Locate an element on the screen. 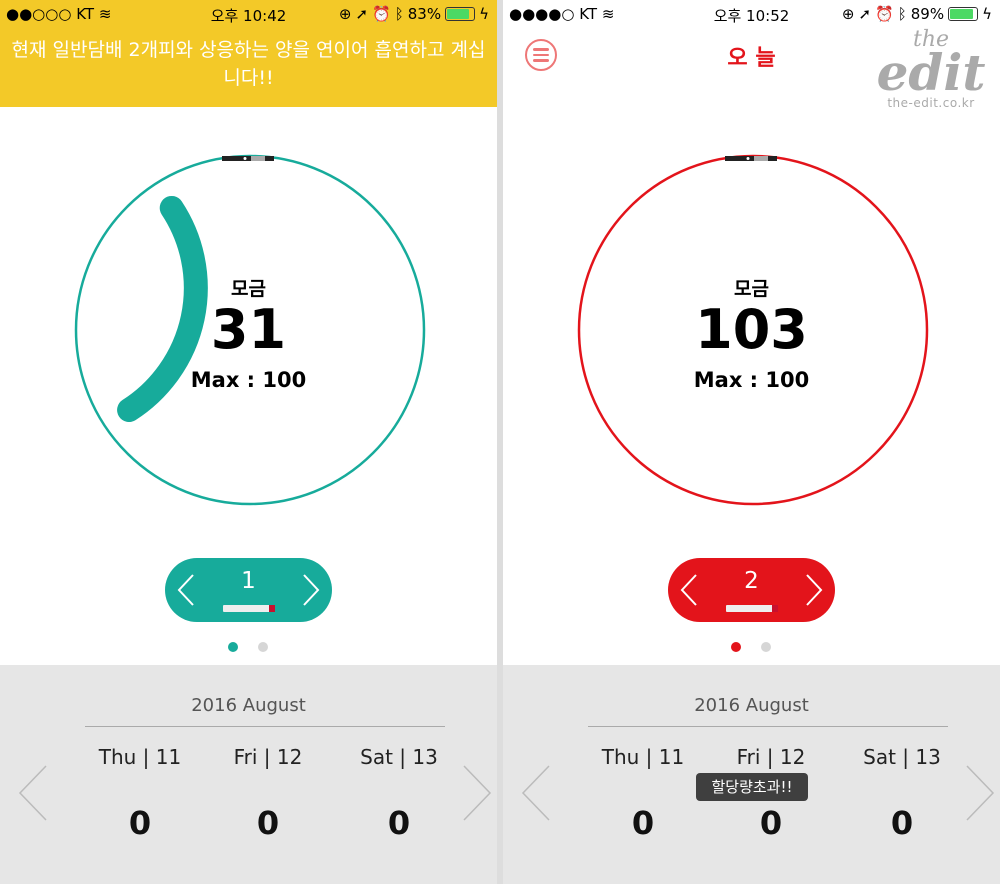 Image resolution: width=1000 pixels, height=884 pixels. signal-strength: ●●●●○ is located at coordinates (542, 14).